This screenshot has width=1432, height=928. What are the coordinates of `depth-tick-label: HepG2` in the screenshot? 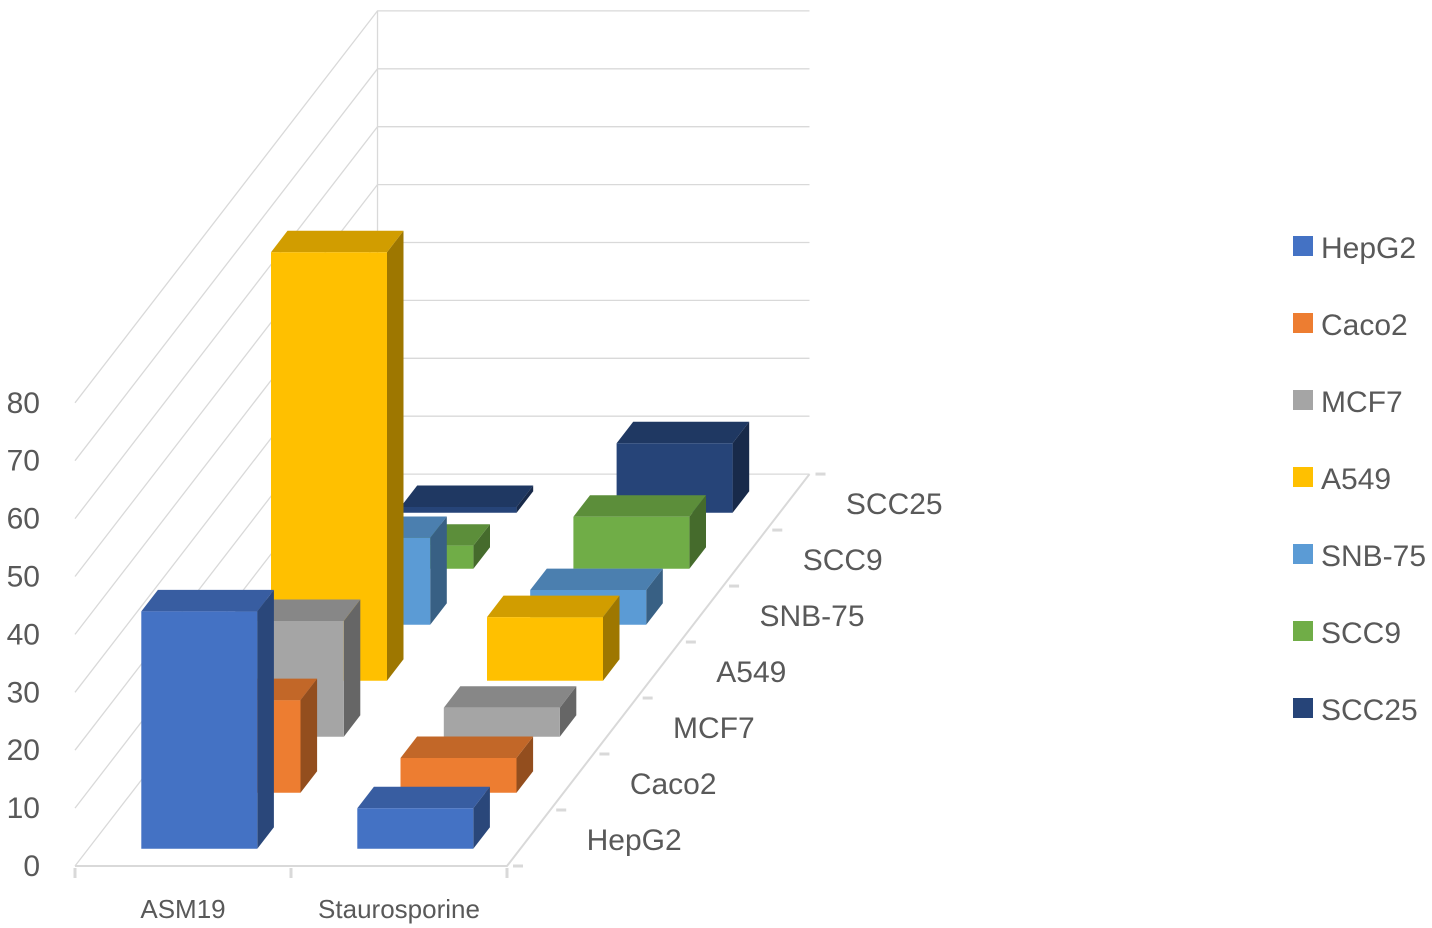 It's located at (634, 840).